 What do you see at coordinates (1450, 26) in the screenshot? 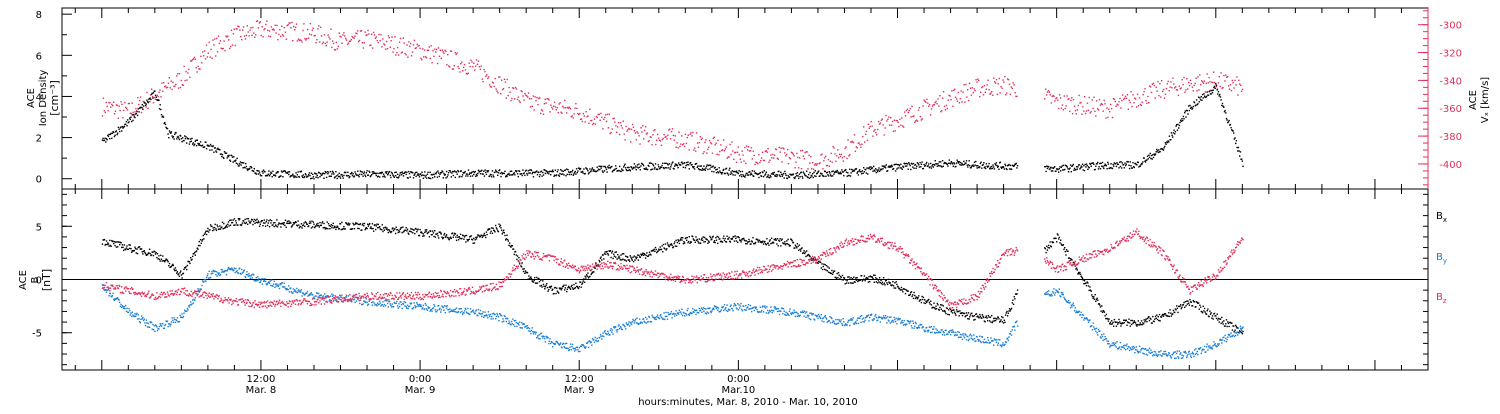
I see `top-y2-tick-label: -300` at bounding box center [1450, 26].